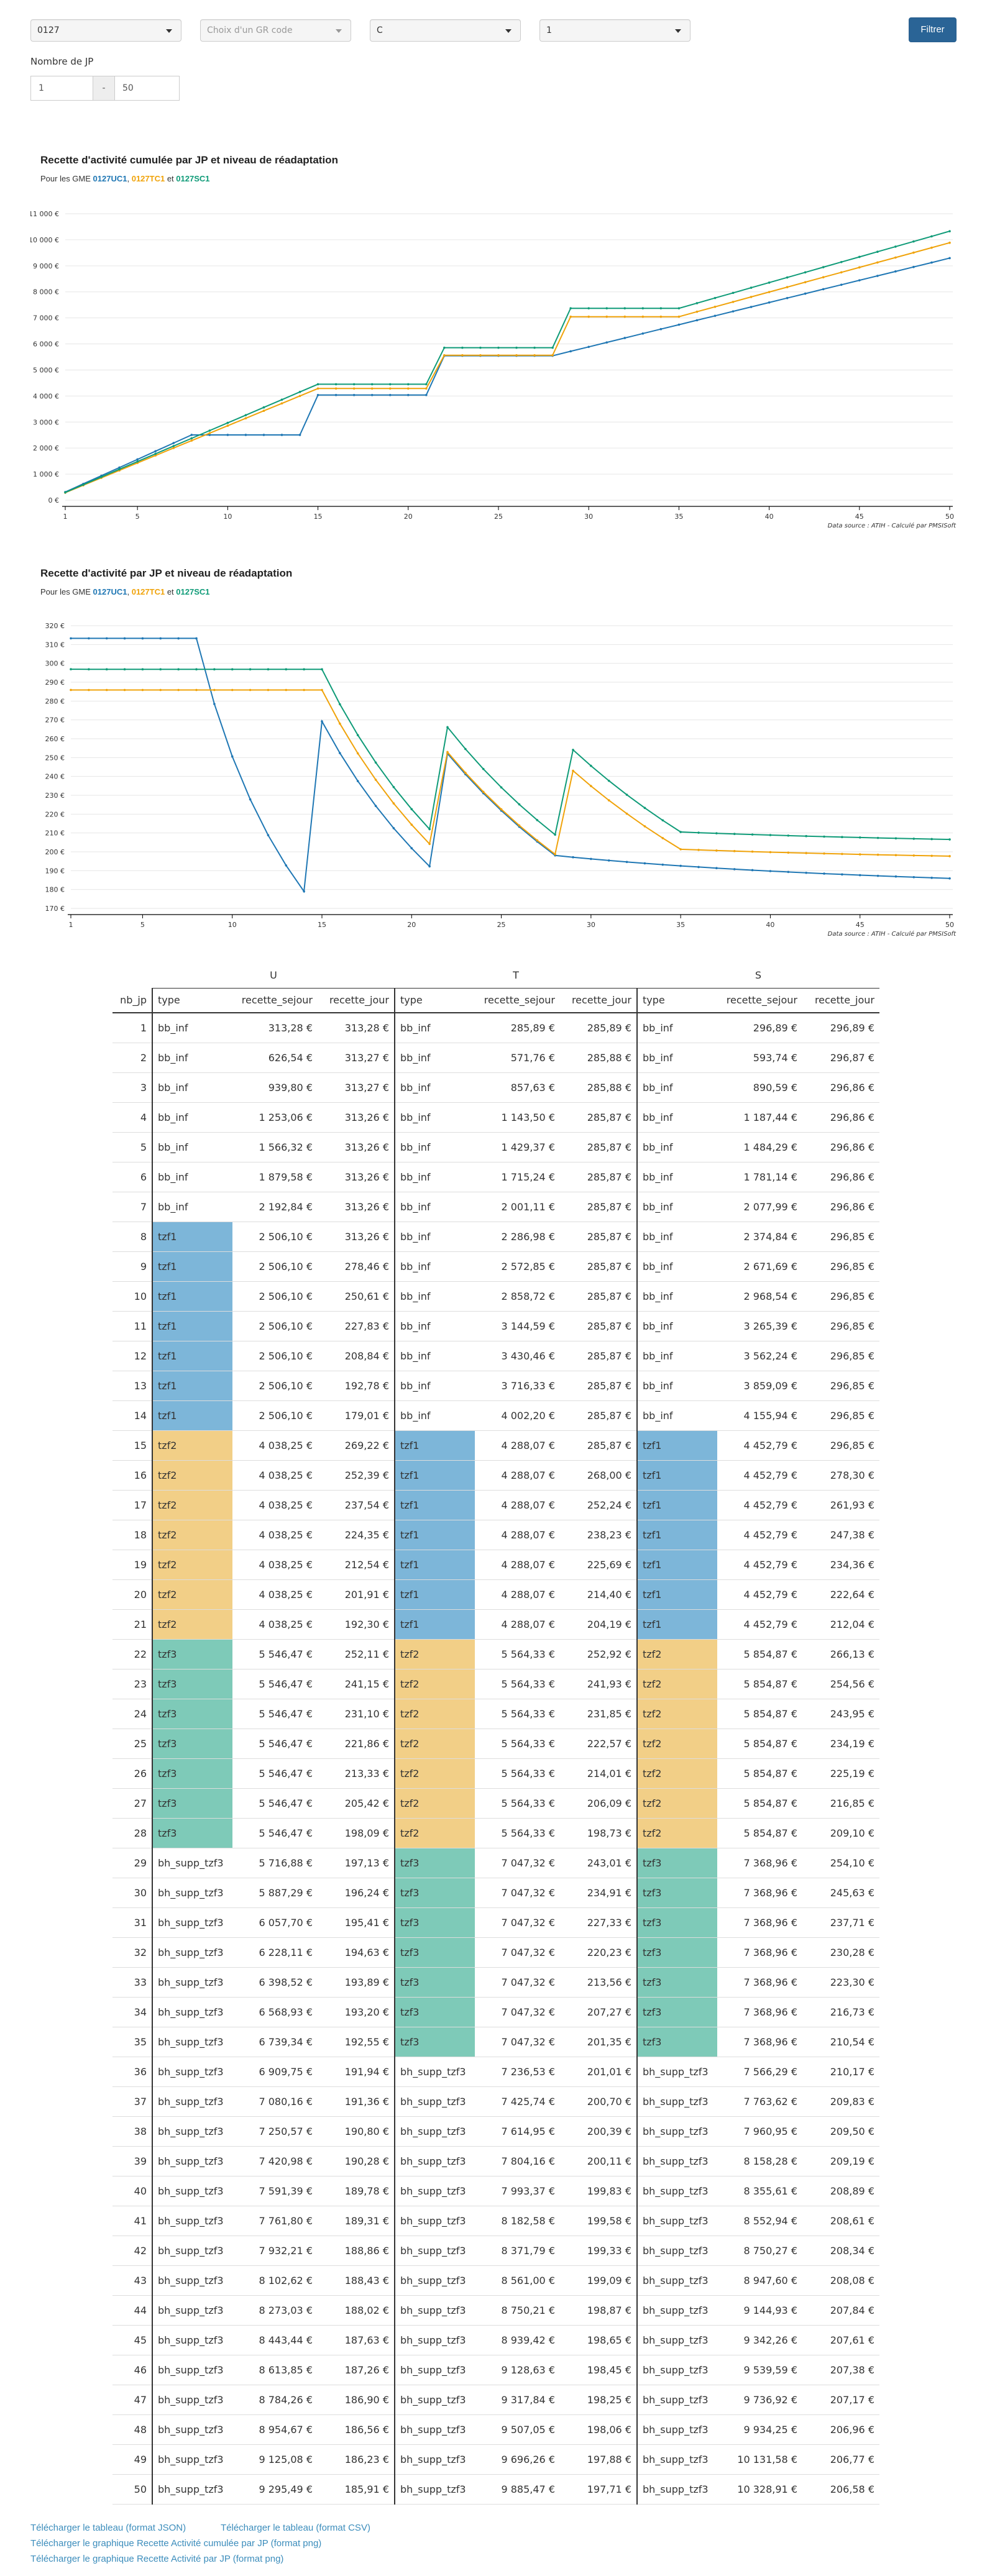  I want to click on cell-recette-sejour: 3 859,09 €, so click(759, 1386).